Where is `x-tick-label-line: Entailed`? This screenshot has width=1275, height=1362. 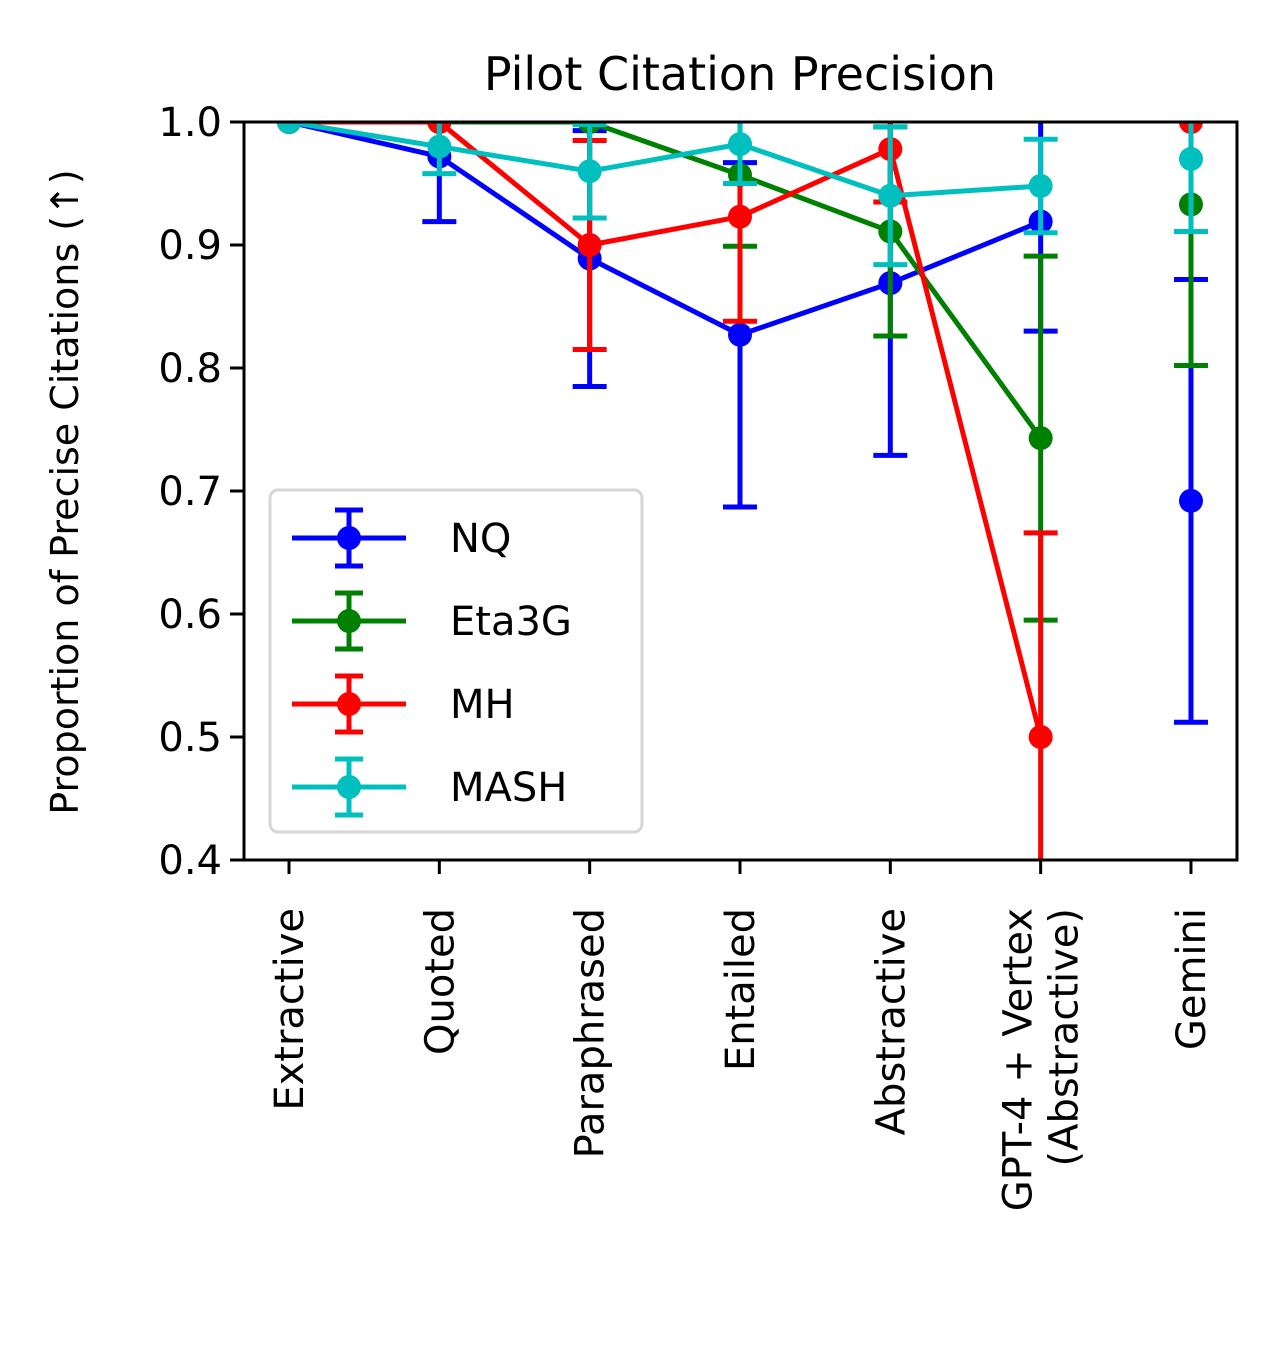 x-tick-label-line: Entailed is located at coordinates (741, 989).